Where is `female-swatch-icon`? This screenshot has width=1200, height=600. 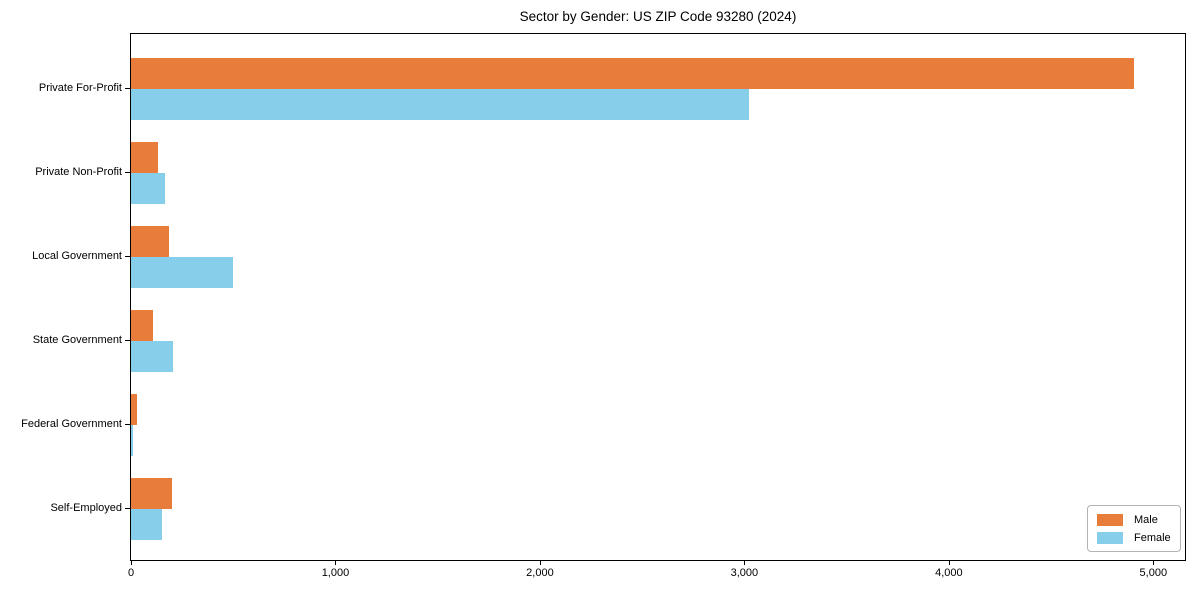
female-swatch-icon is located at coordinates (1110, 537).